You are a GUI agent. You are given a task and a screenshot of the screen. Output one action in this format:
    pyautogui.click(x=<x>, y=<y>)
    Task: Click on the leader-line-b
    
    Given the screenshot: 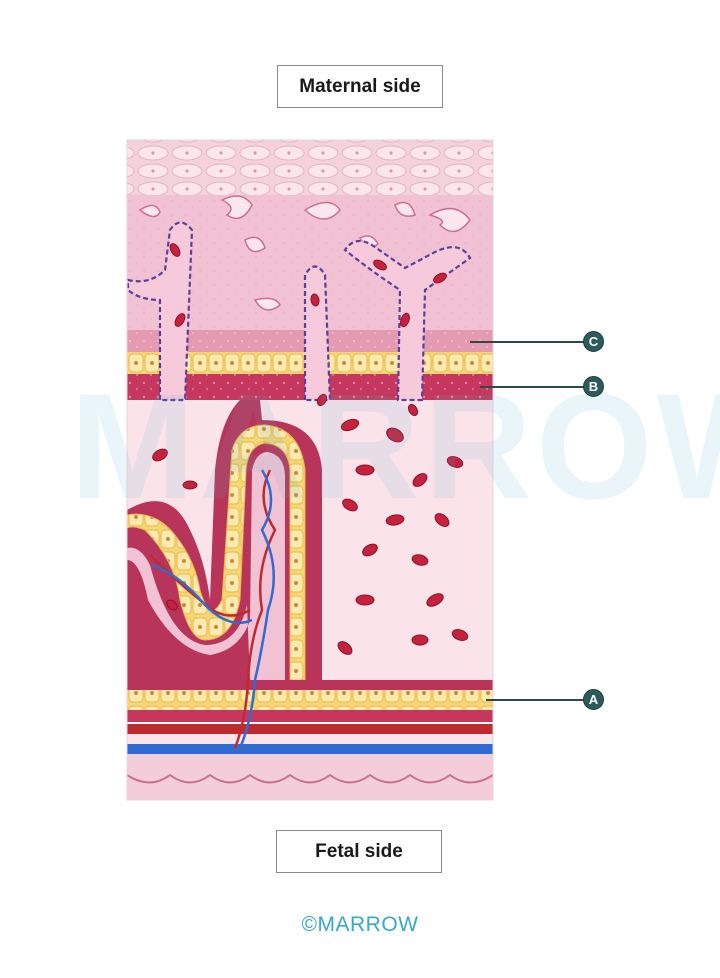 What is the action you would take?
    pyautogui.click(x=532, y=387)
    